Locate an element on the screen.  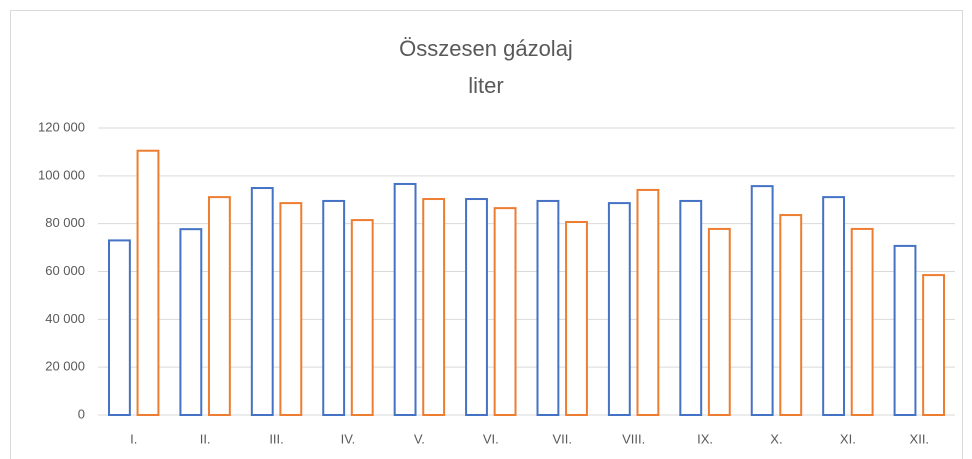
x-tick-label: IX. is located at coordinates (705, 438).